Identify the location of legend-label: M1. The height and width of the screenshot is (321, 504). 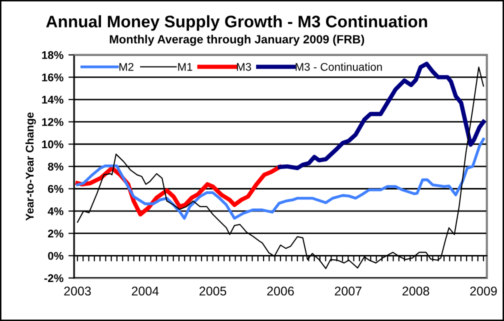
(185, 67).